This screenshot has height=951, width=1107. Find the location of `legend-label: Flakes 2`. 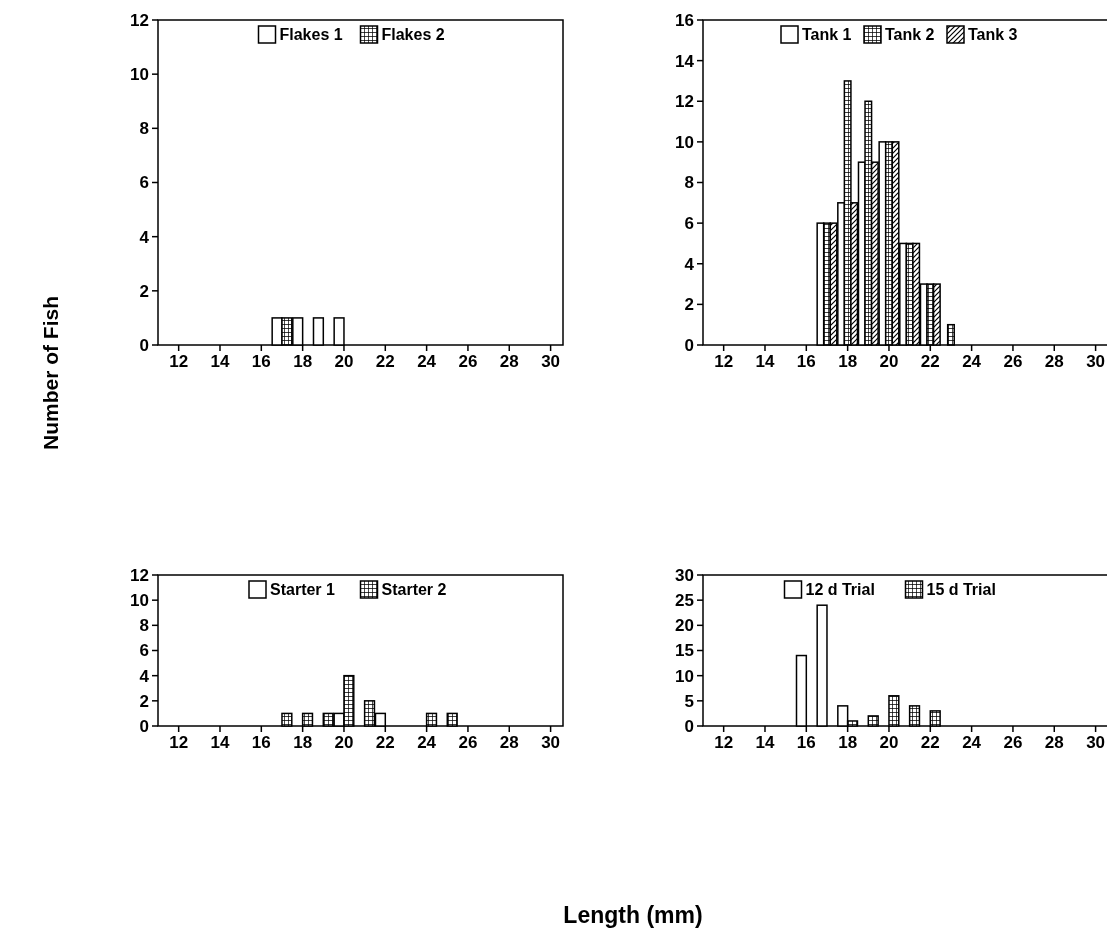

legend-label: Flakes 2 is located at coordinates (413, 34).